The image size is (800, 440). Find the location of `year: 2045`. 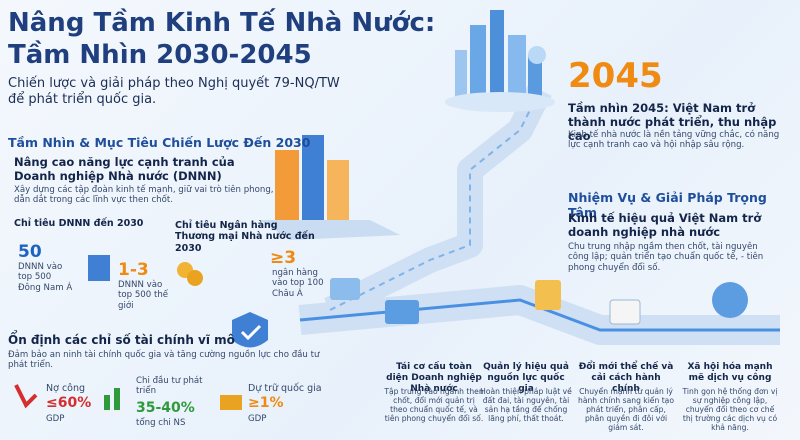

year: 2045 is located at coordinates (615, 76).